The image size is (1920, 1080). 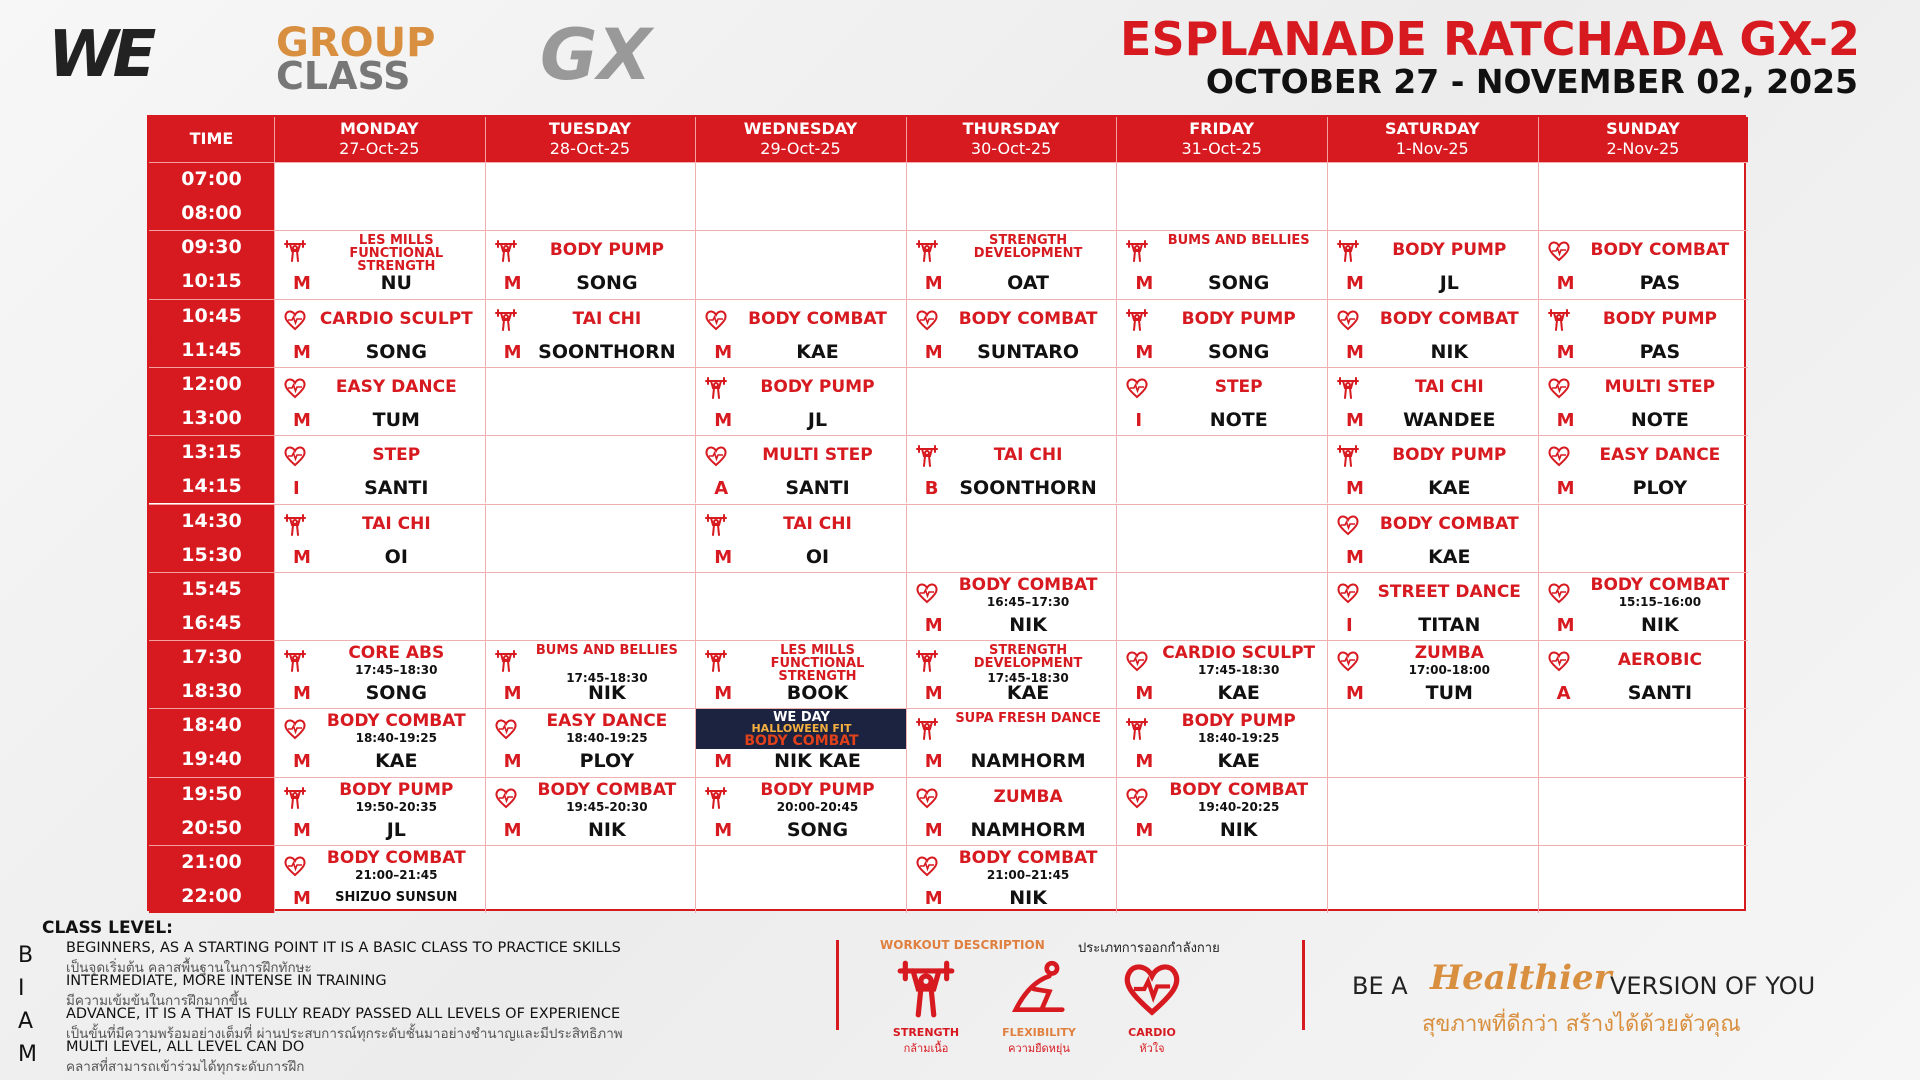 What do you see at coordinates (1221, 674) in the screenshot?
I see `class-cell: CARDIO SCULPT 17:45-18:30 M KAE` at bounding box center [1221, 674].